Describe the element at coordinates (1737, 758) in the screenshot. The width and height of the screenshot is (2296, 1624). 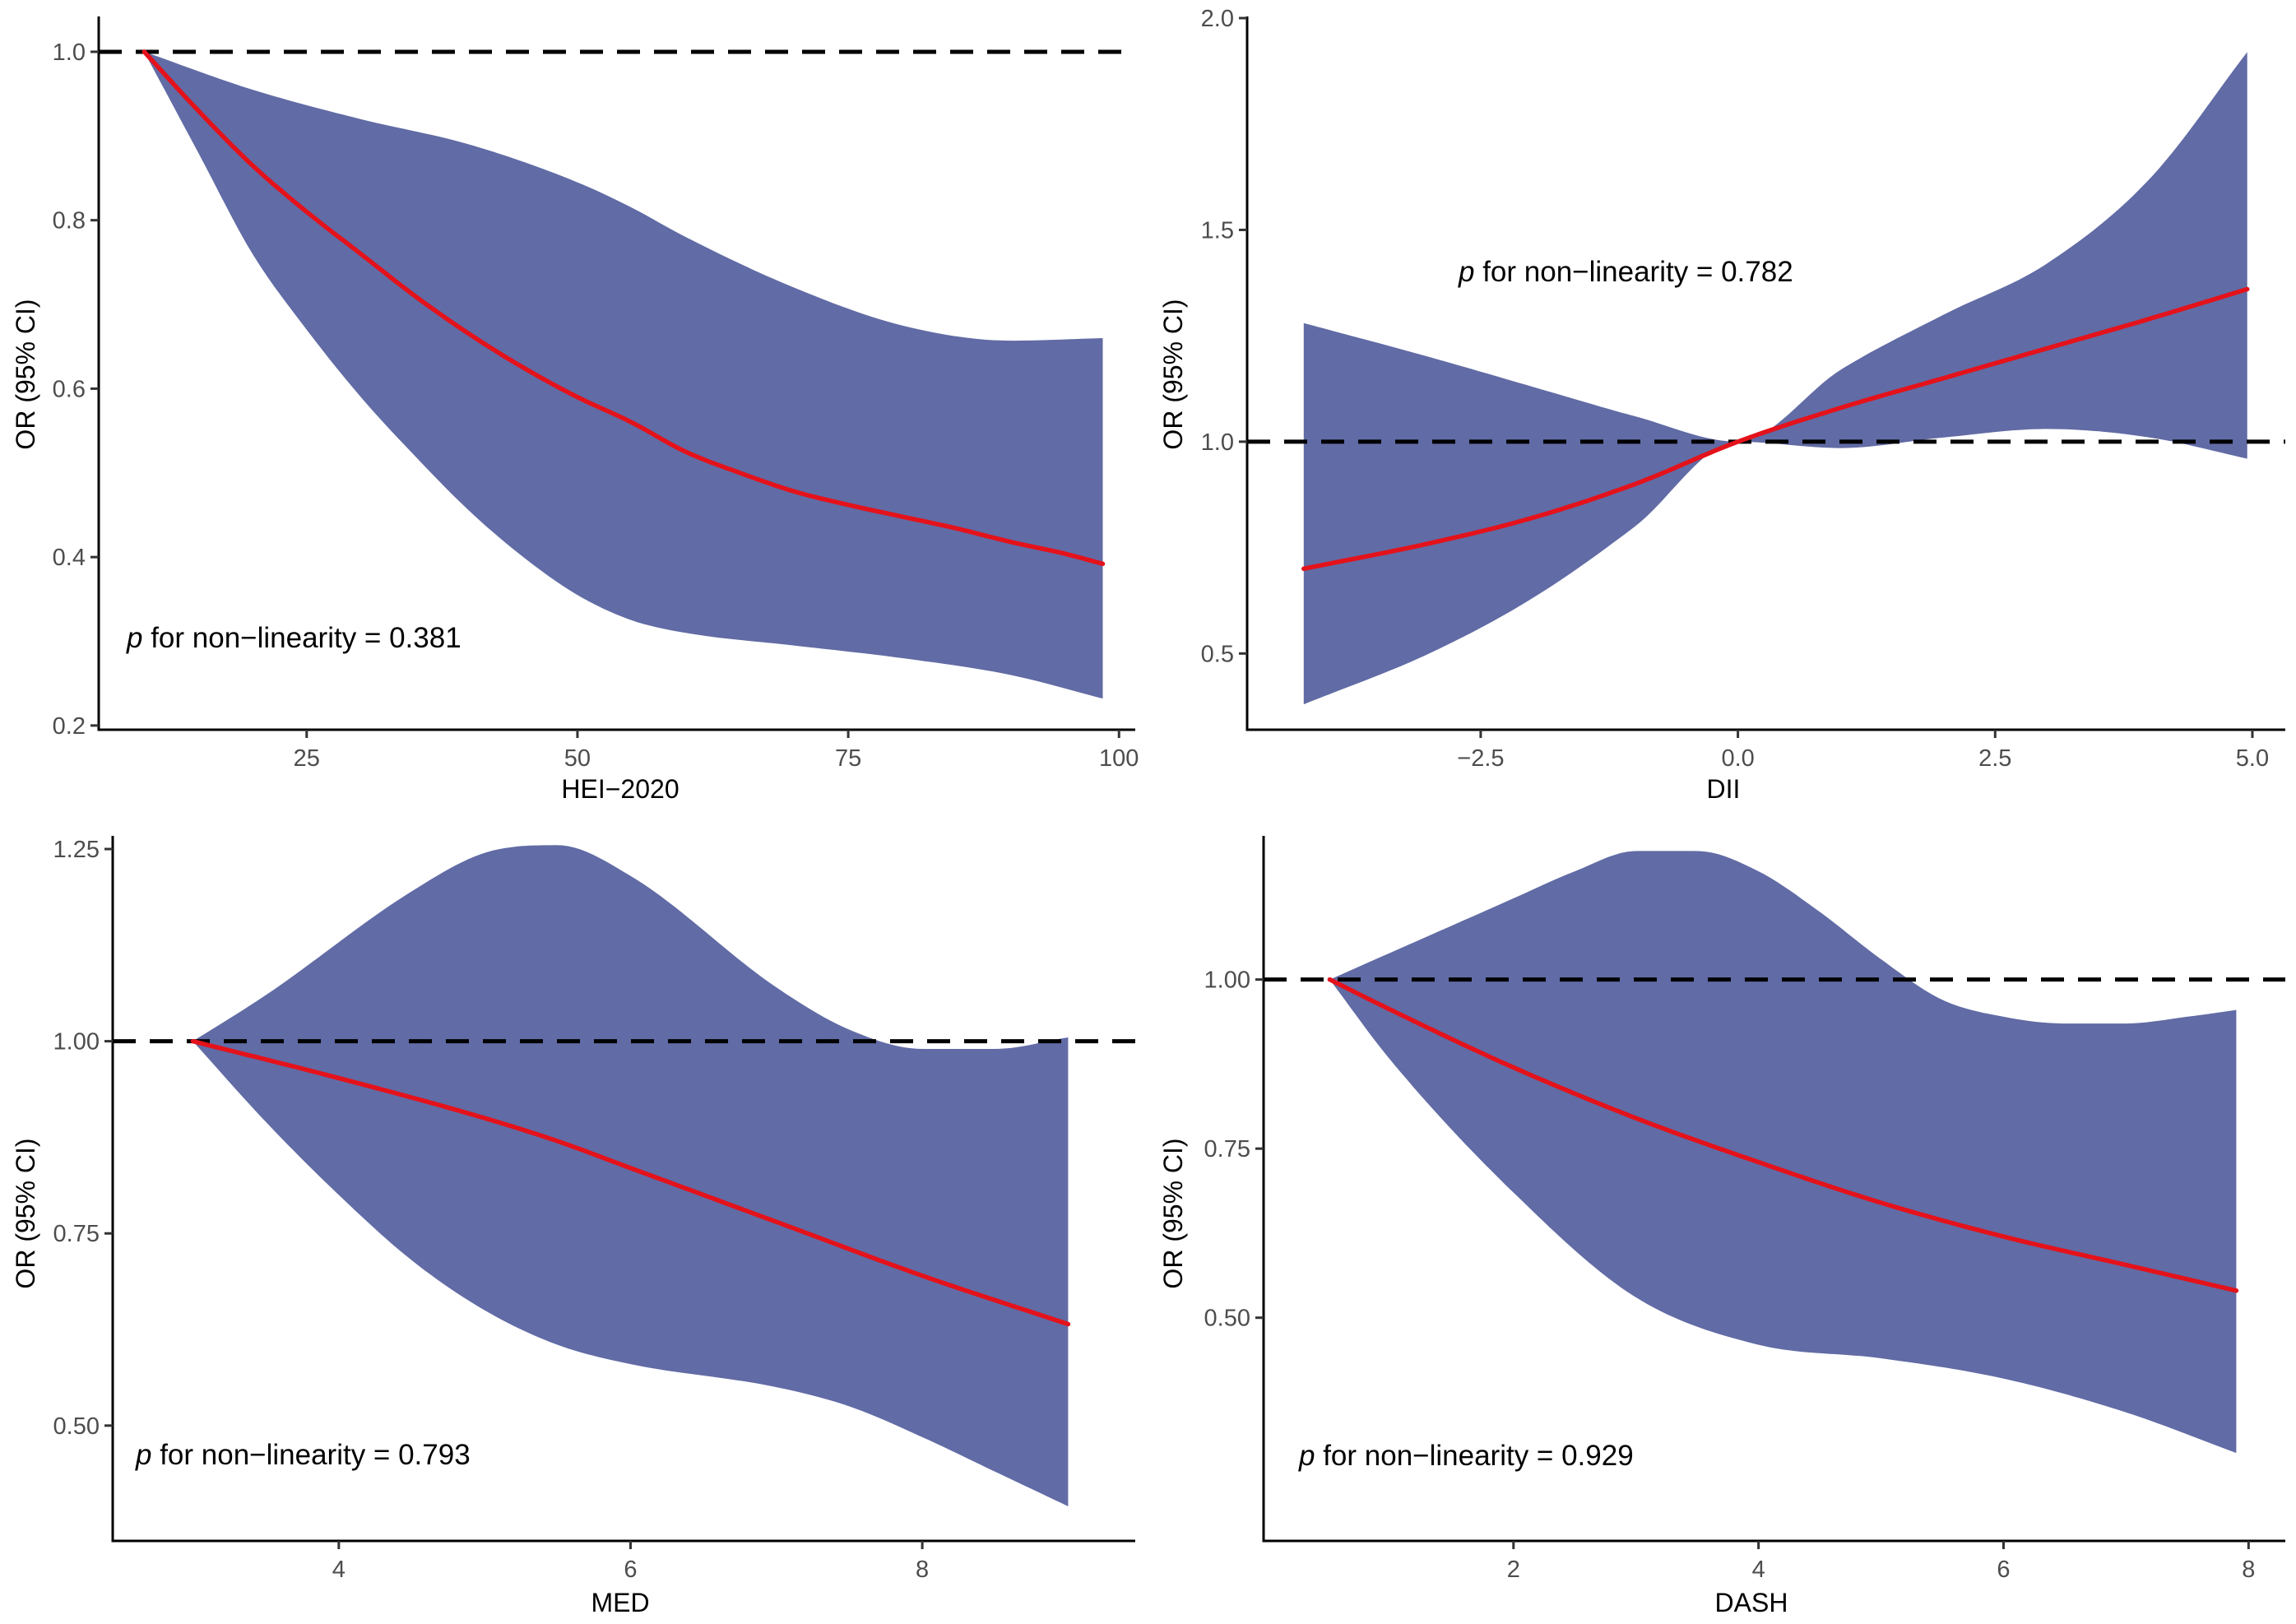
I see `x-tick-label: 0.0` at that location.